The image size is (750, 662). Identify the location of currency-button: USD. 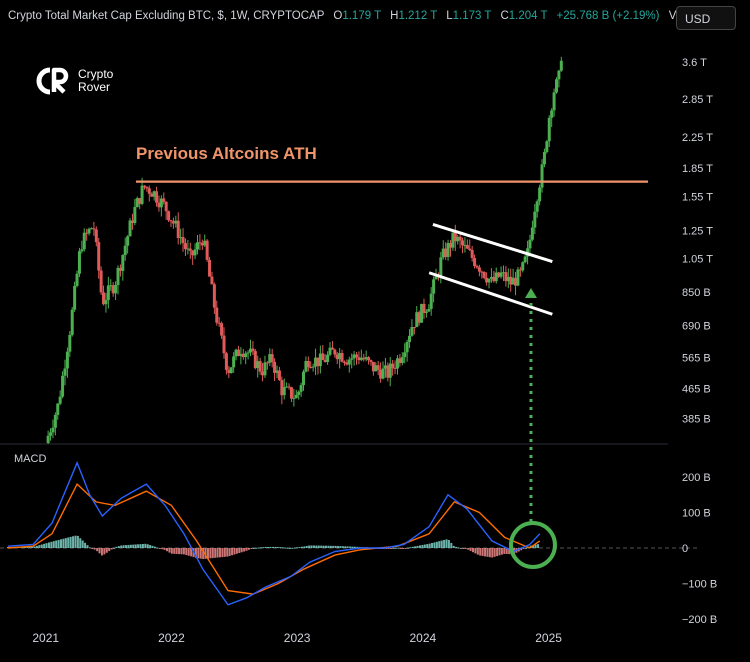
(706, 18).